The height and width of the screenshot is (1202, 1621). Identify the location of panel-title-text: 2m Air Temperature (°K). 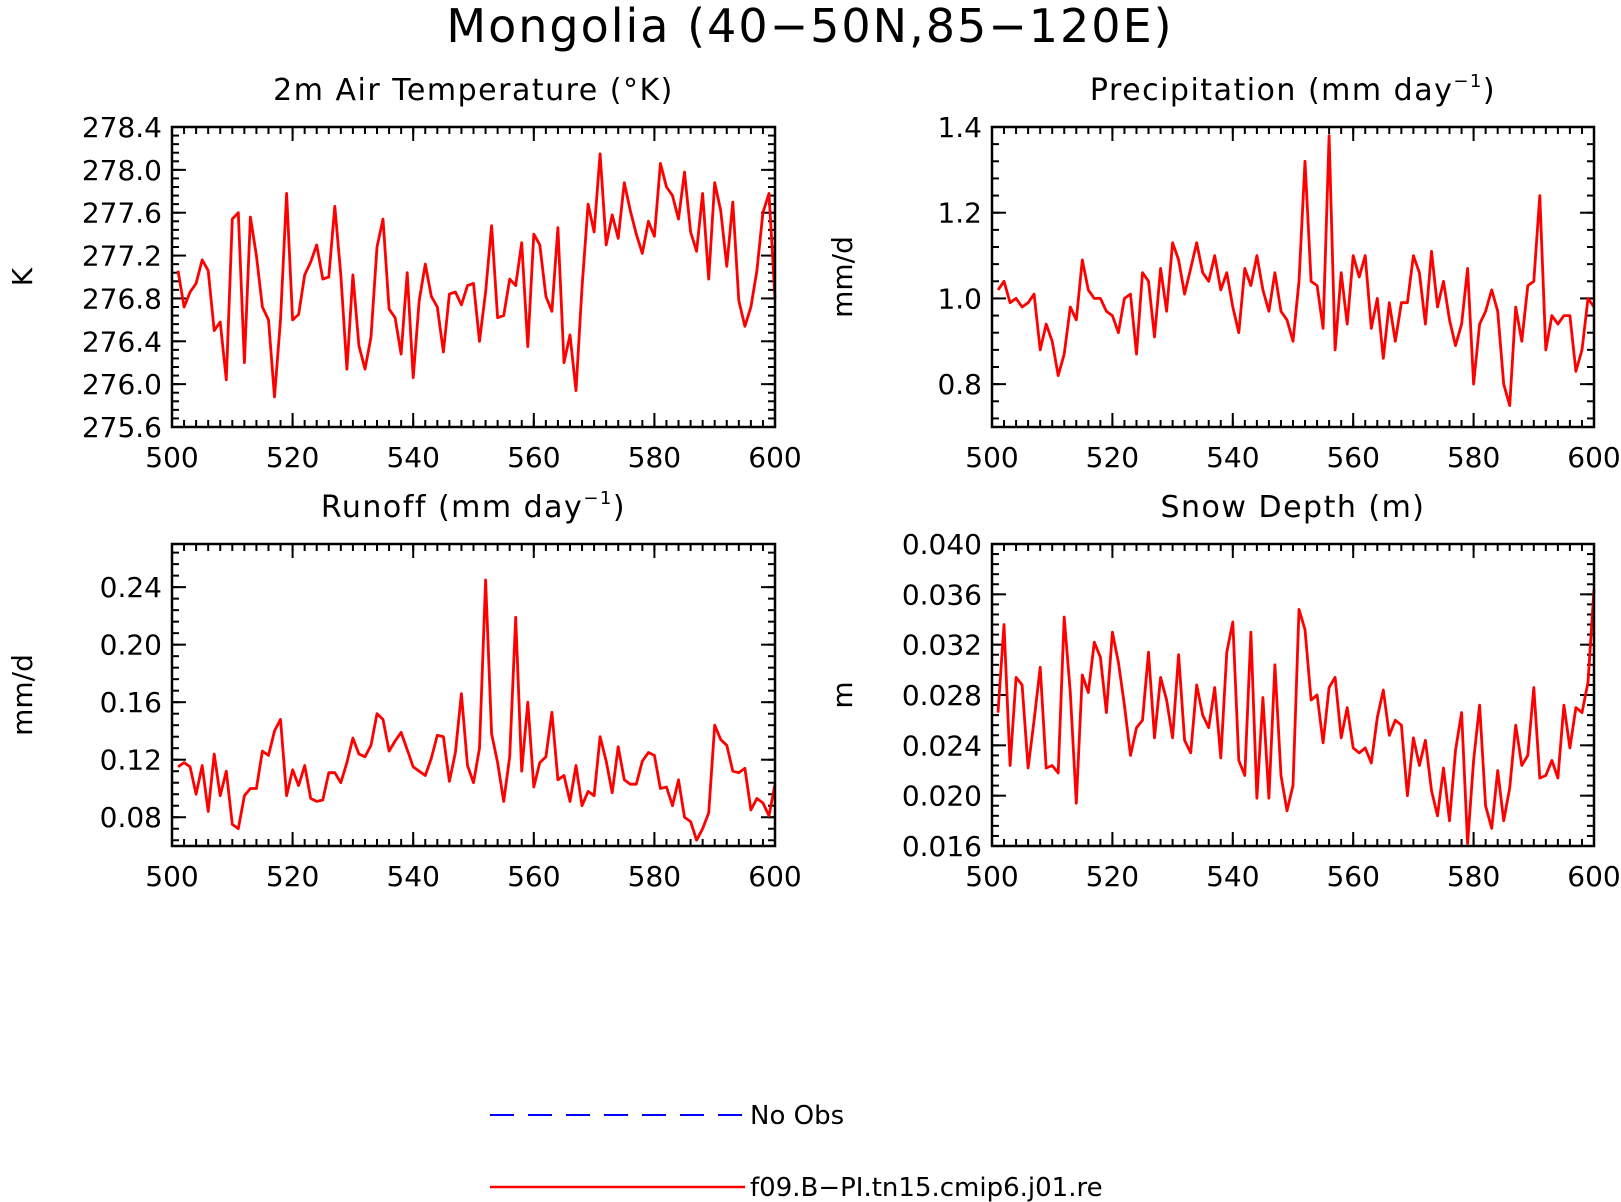
(473, 90).